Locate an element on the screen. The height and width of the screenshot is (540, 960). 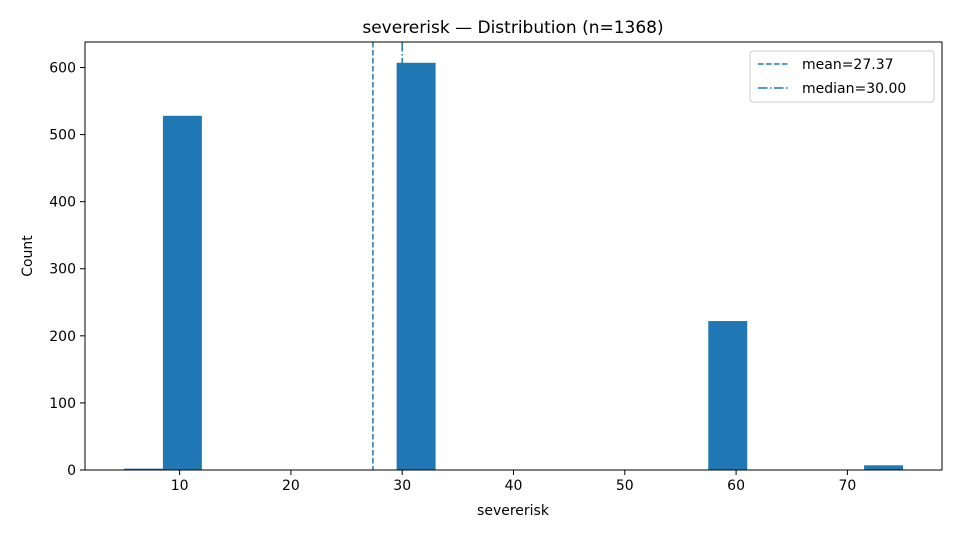
y-tick-label: 600 is located at coordinates (62, 68).